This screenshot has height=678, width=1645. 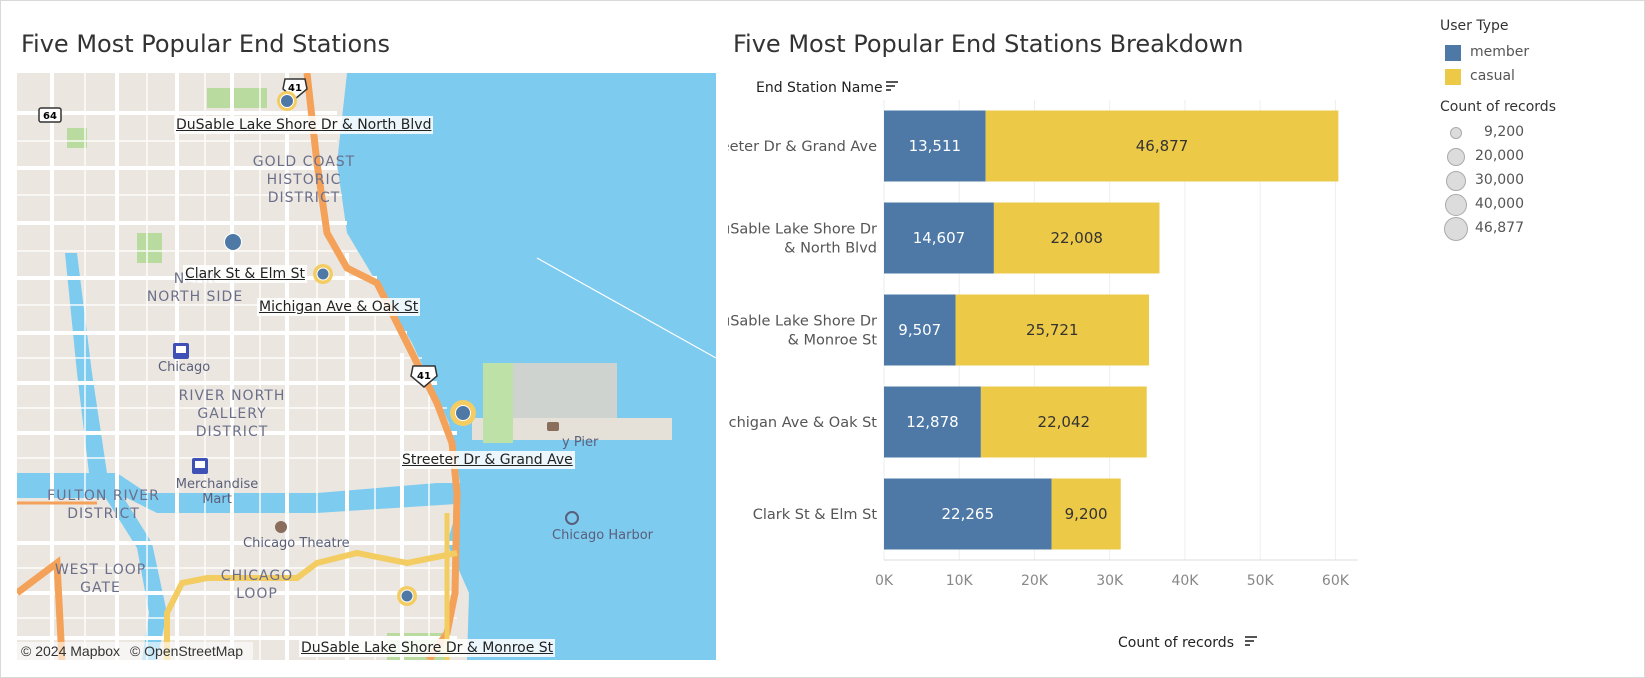 I want to click on map-title: Five Most Popular End Stations, so click(x=205, y=44).